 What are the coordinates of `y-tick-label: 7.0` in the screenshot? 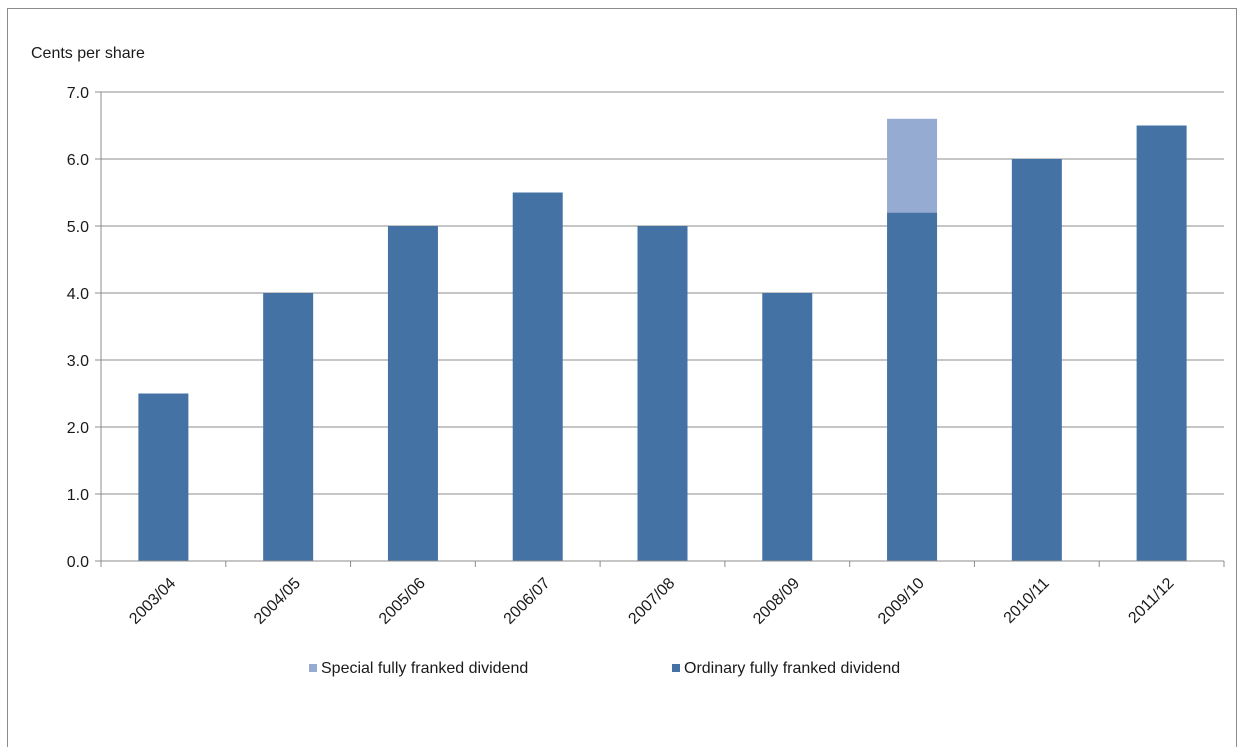 It's located at (78, 93).